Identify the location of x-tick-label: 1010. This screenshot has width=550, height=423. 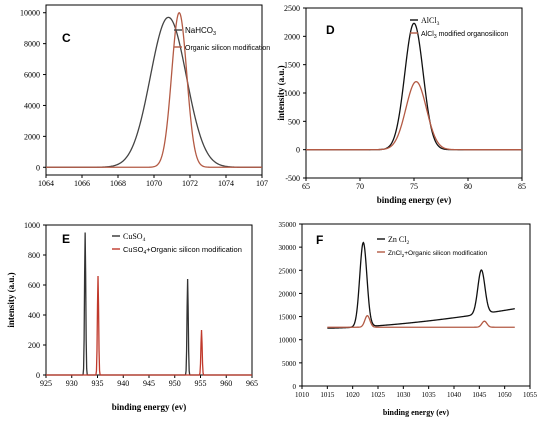
(302, 395).